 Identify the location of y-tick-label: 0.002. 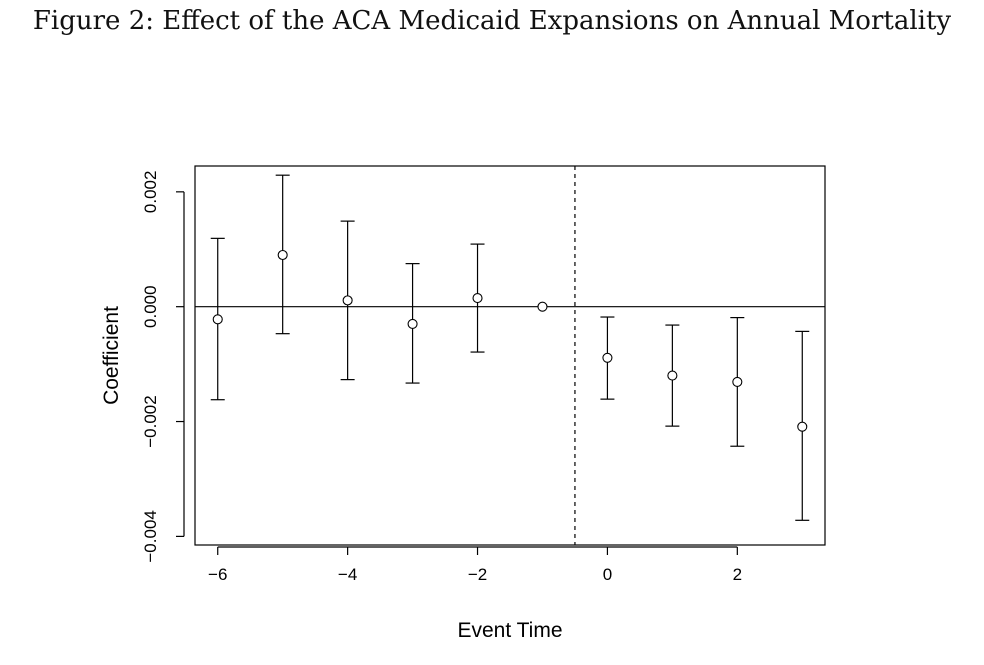
(150, 192).